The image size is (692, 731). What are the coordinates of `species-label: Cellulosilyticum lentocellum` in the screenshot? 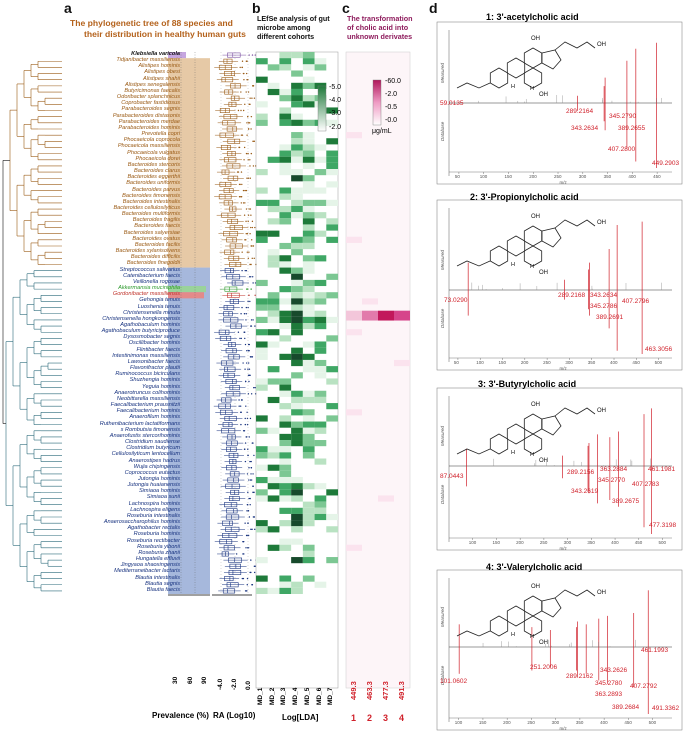 It's located at (145, 454).